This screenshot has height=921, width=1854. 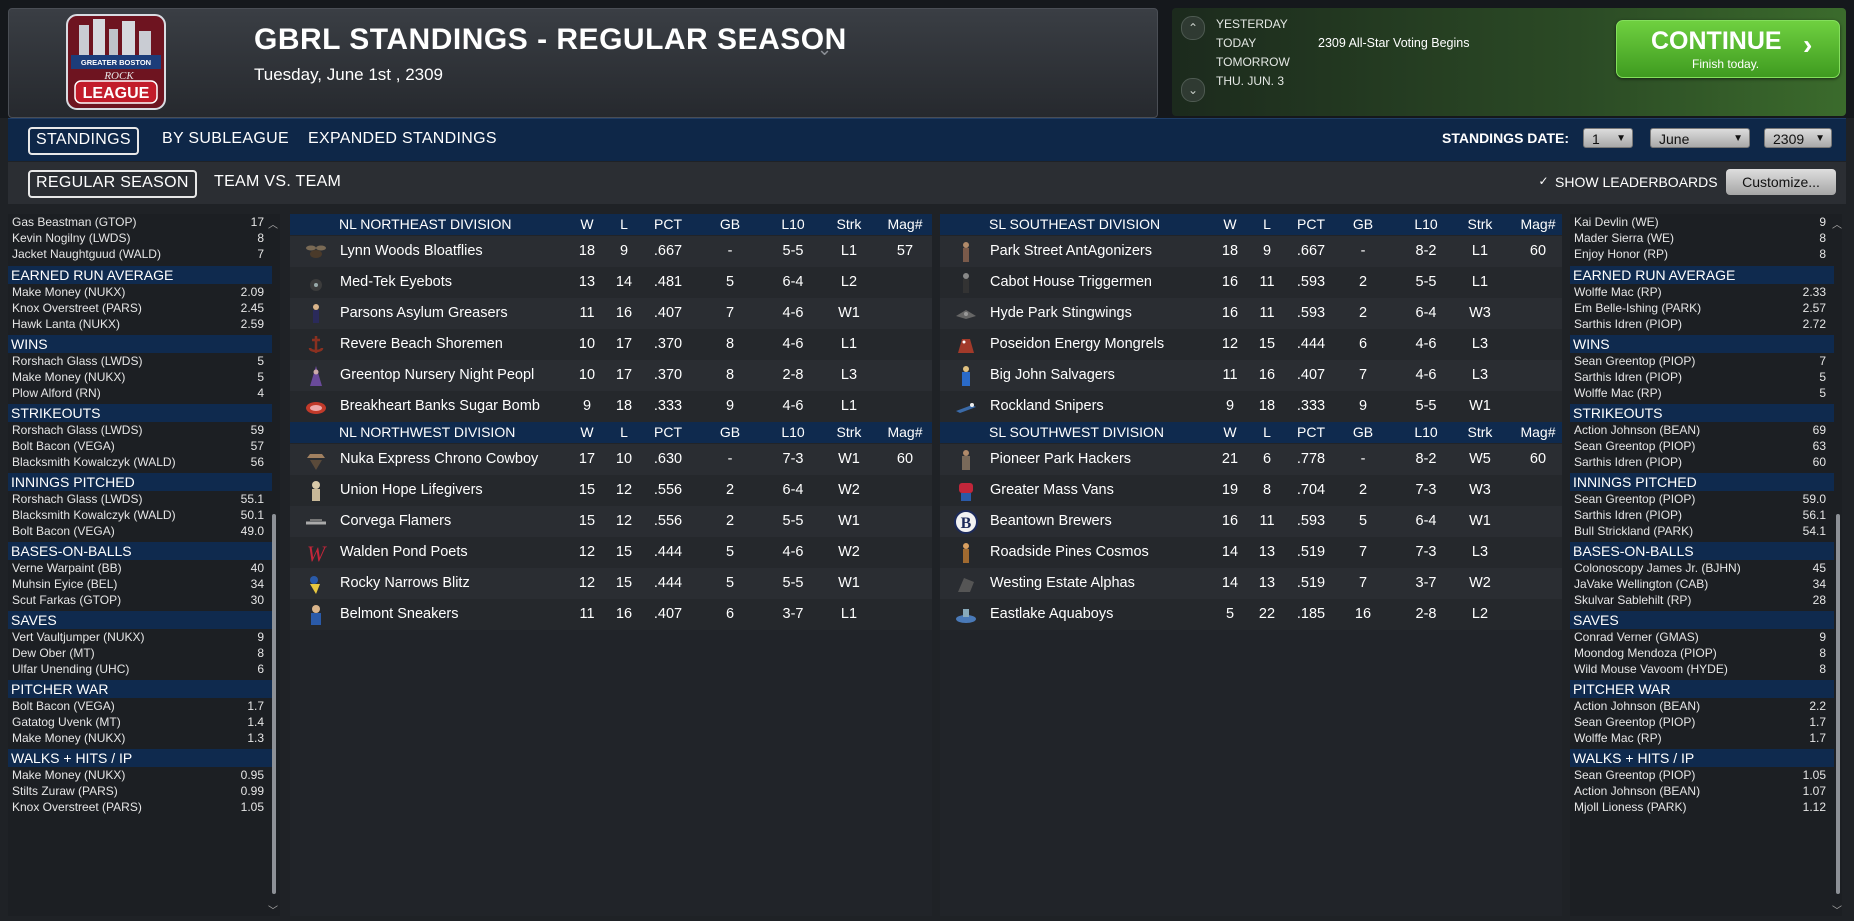 What do you see at coordinates (140, 393) in the screenshot?
I see `leader-row: Plow Alford (RN) 4` at bounding box center [140, 393].